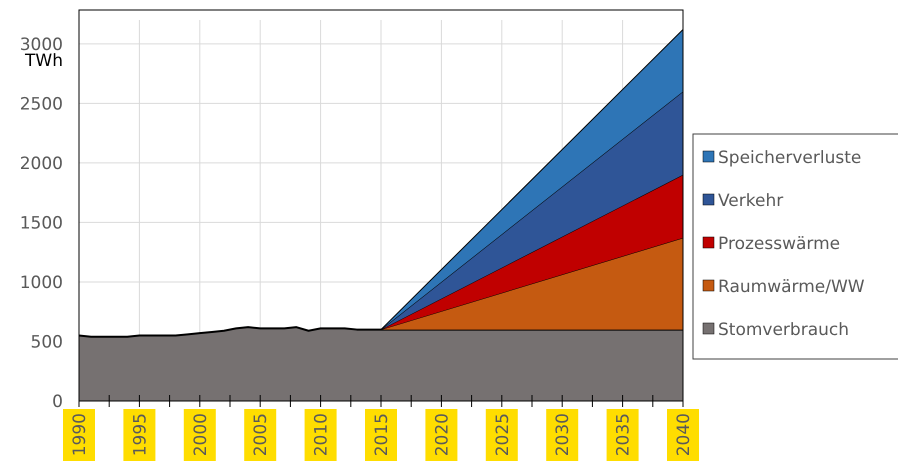 The image size is (898, 466). Describe the element at coordinates (791, 286) in the screenshot. I see `legend-label: Raumwärme/WW` at that location.